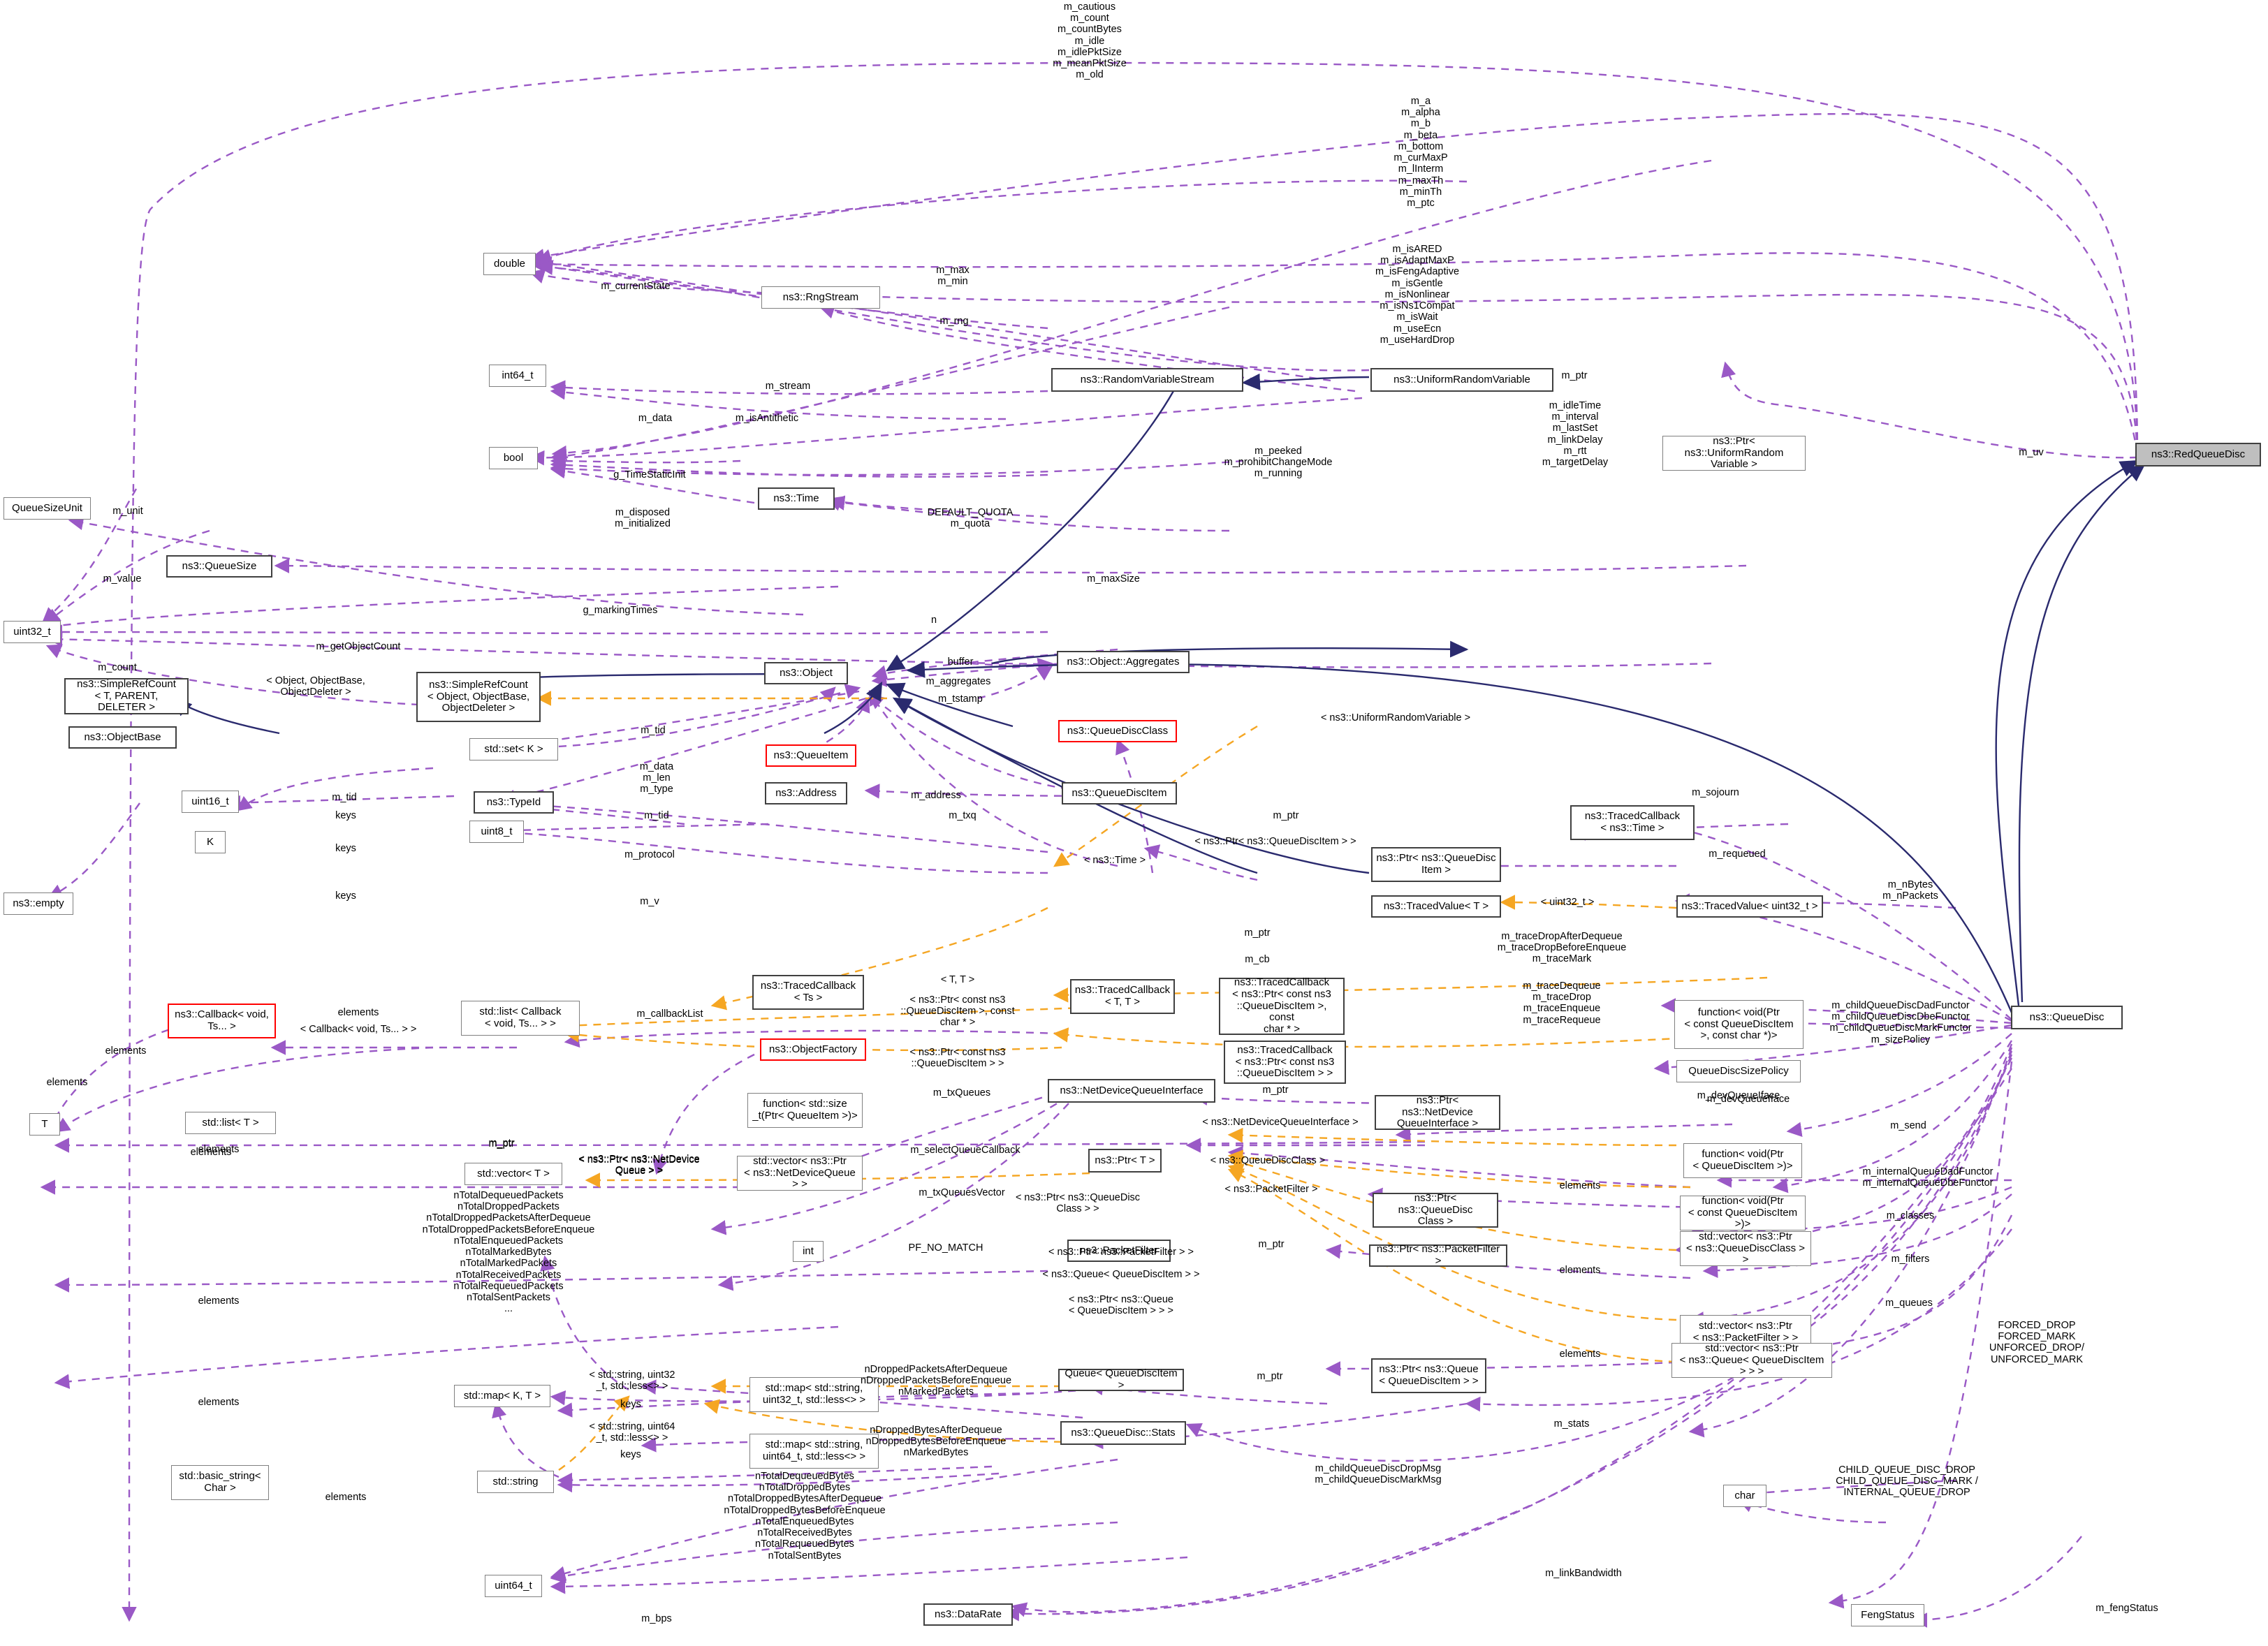 The height and width of the screenshot is (1646, 2268). I want to click on edge-label-elements-left-3: elements, so click(219, 1402).